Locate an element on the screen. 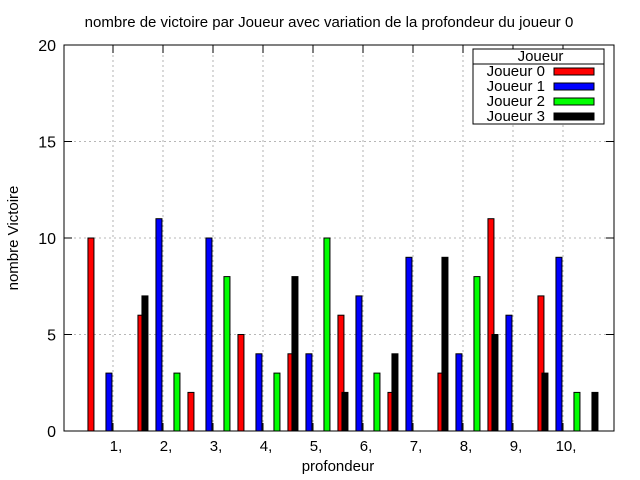 This screenshot has width=640, height=480. legend-label: Joueur 2 is located at coordinates (516, 101).